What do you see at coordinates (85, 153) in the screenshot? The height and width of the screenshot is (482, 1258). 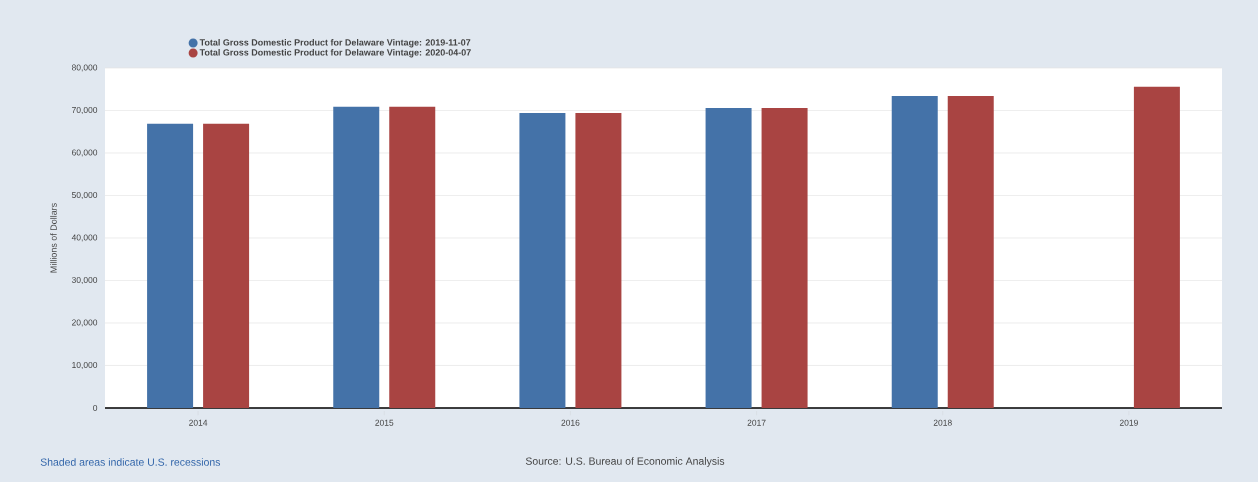 I see `y-tick-label: 60,000` at bounding box center [85, 153].